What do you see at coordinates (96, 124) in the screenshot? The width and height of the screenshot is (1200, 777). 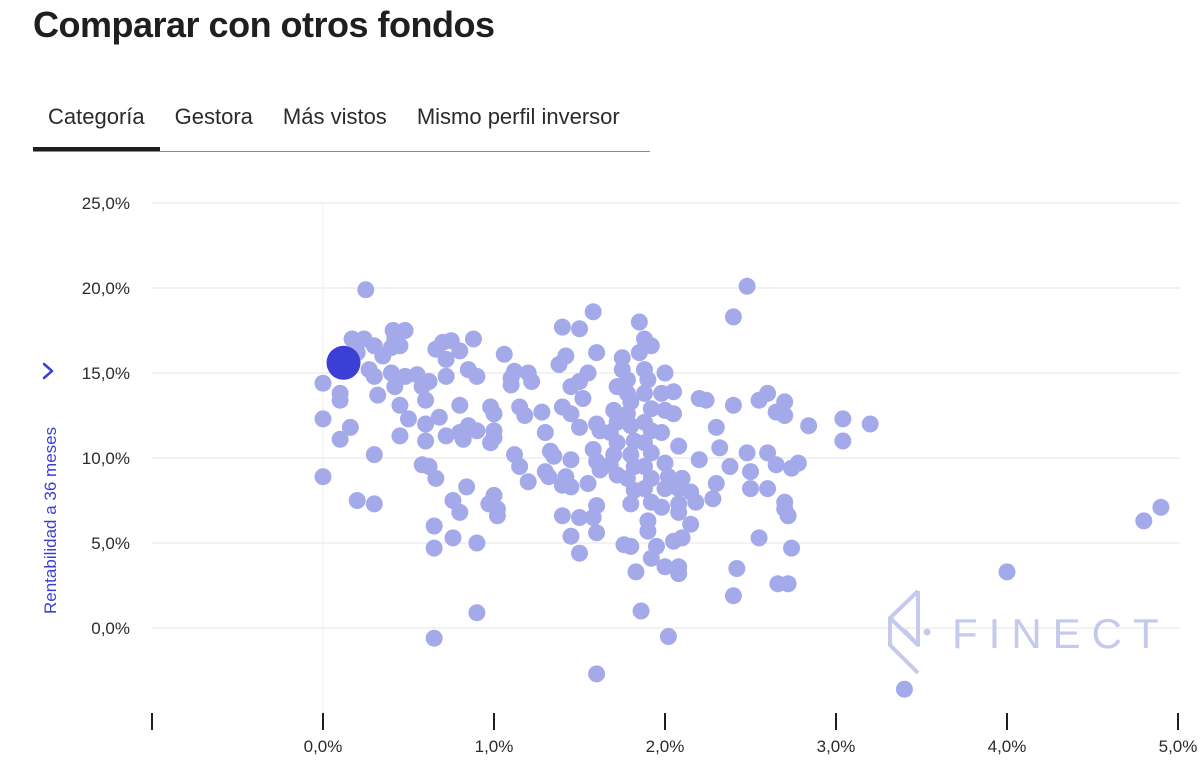 I see `tab-categoria: Categoría` at bounding box center [96, 124].